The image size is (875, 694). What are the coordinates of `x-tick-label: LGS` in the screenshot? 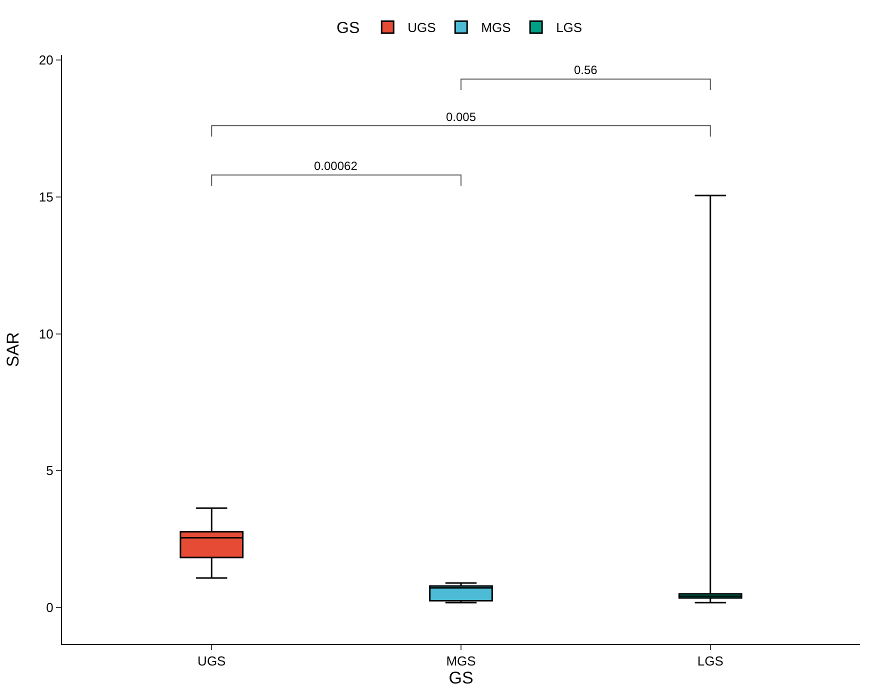 It's located at (710, 661).